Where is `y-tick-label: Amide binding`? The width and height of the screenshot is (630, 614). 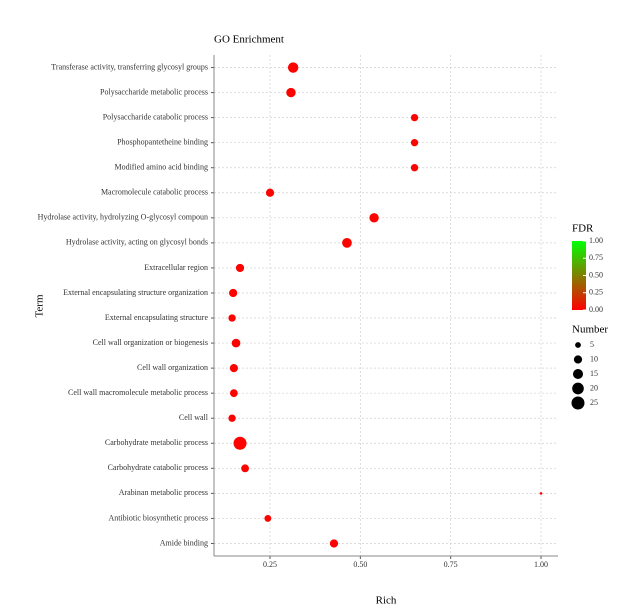 y-tick-label: Amide binding is located at coordinates (184, 542).